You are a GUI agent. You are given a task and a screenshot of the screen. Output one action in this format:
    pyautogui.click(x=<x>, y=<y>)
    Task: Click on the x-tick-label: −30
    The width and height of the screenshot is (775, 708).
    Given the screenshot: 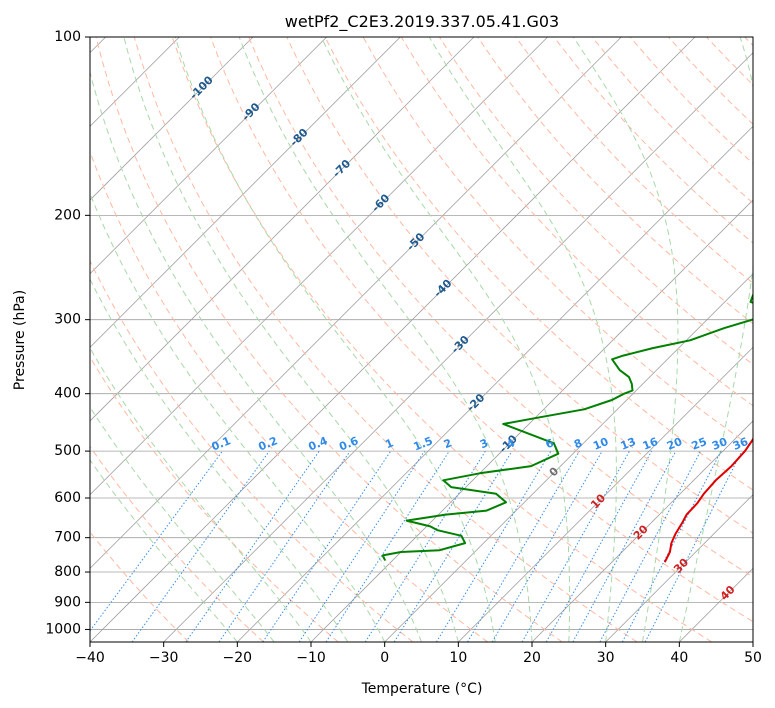 What is the action you would take?
    pyautogui.click(x=164, y=658)
    